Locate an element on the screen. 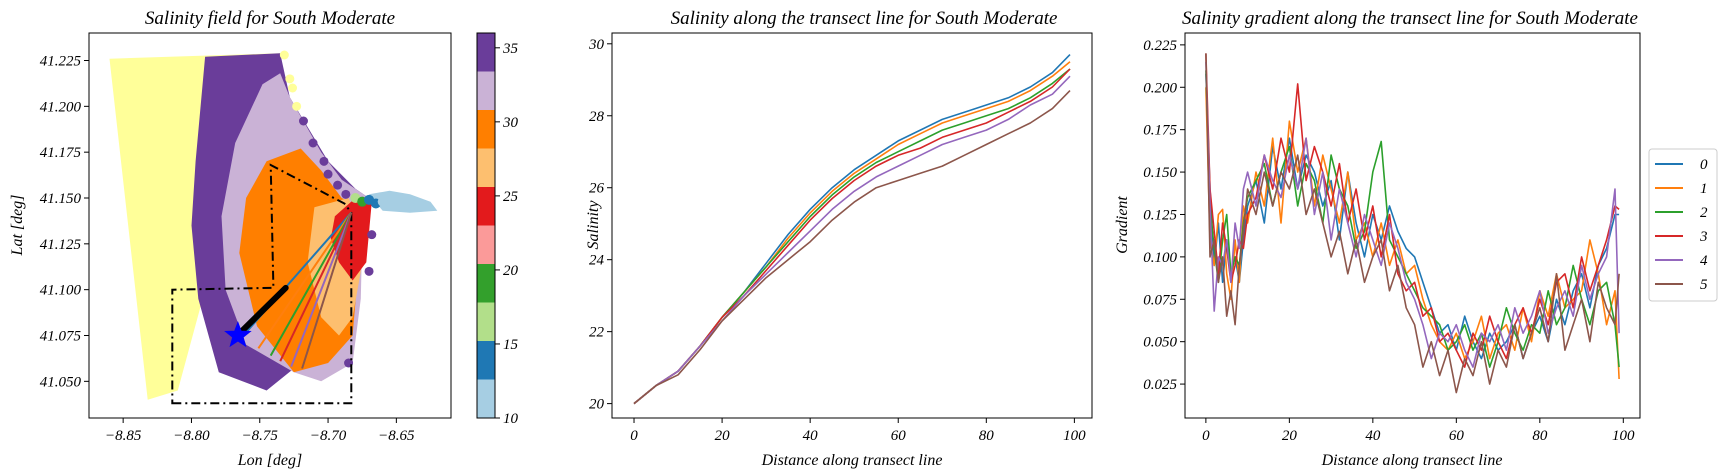 This screenshot has height=476, width=1724. legend-label-2: 2 is located at coordinates (1704, 213).